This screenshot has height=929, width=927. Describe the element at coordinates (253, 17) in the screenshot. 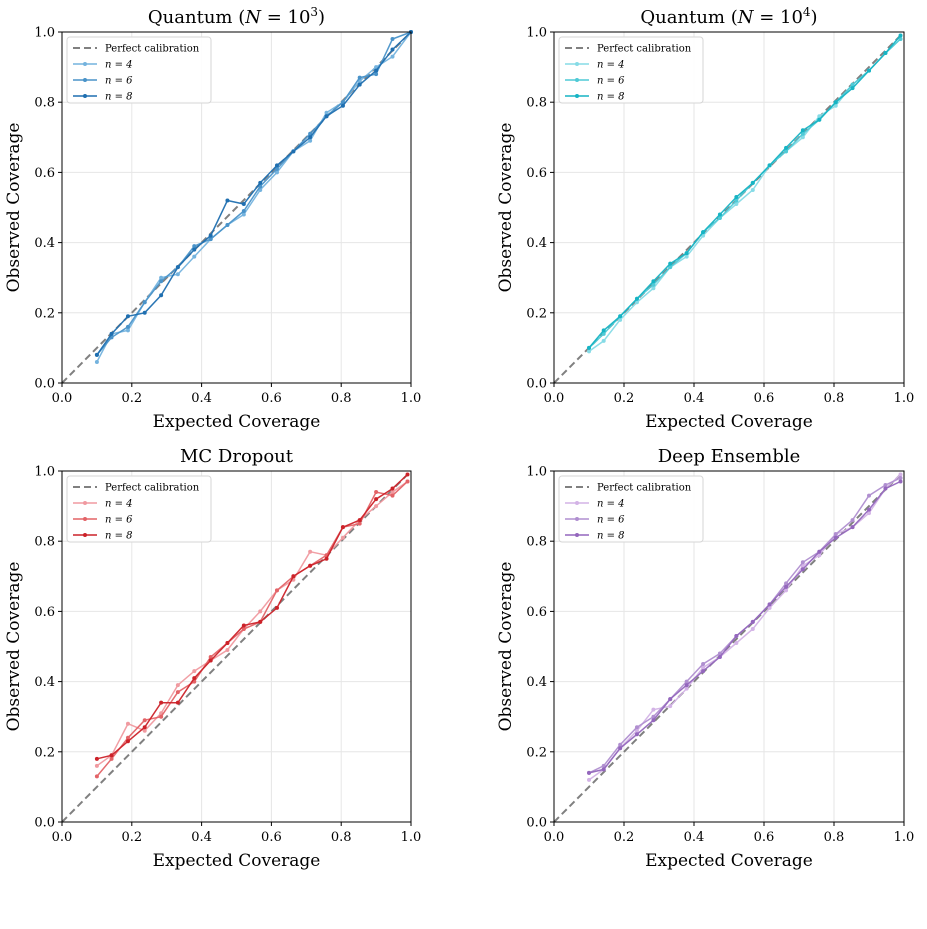

I see `title-variable: N` at that location.